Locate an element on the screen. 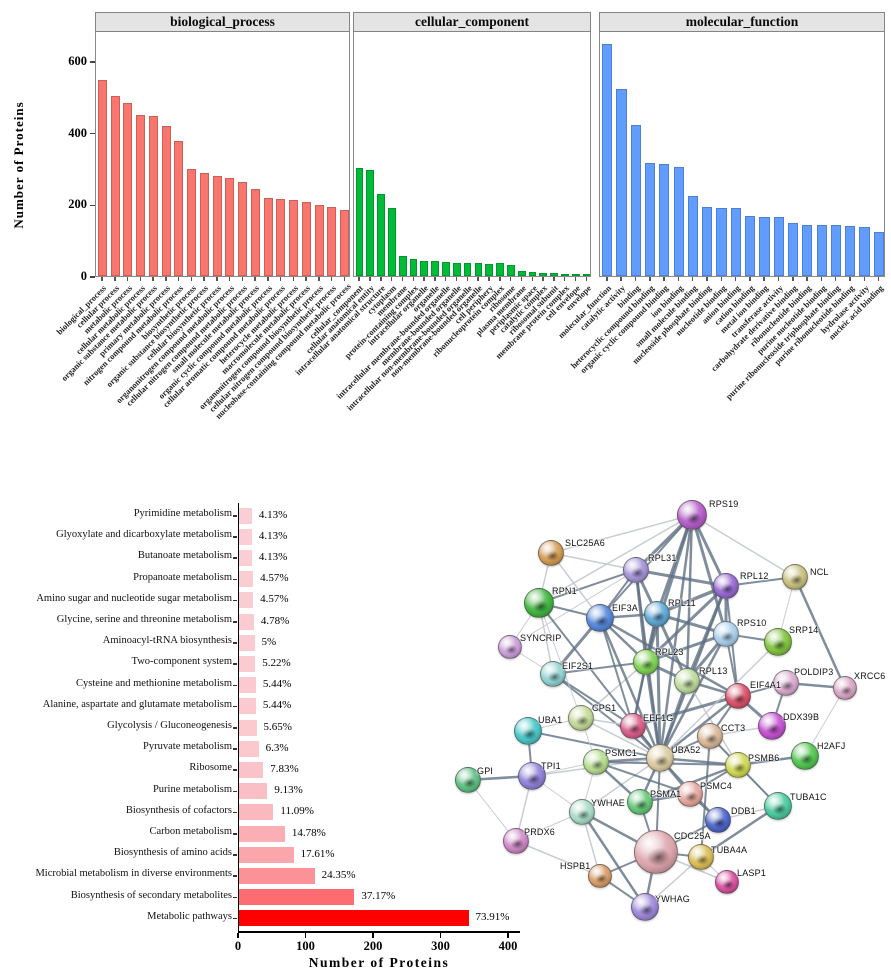 The width and height of the screenshot is (891, 972). kegg-category-label: Glyoxylate and dicarboxylate metabolism is located at coordinates (144, 535).